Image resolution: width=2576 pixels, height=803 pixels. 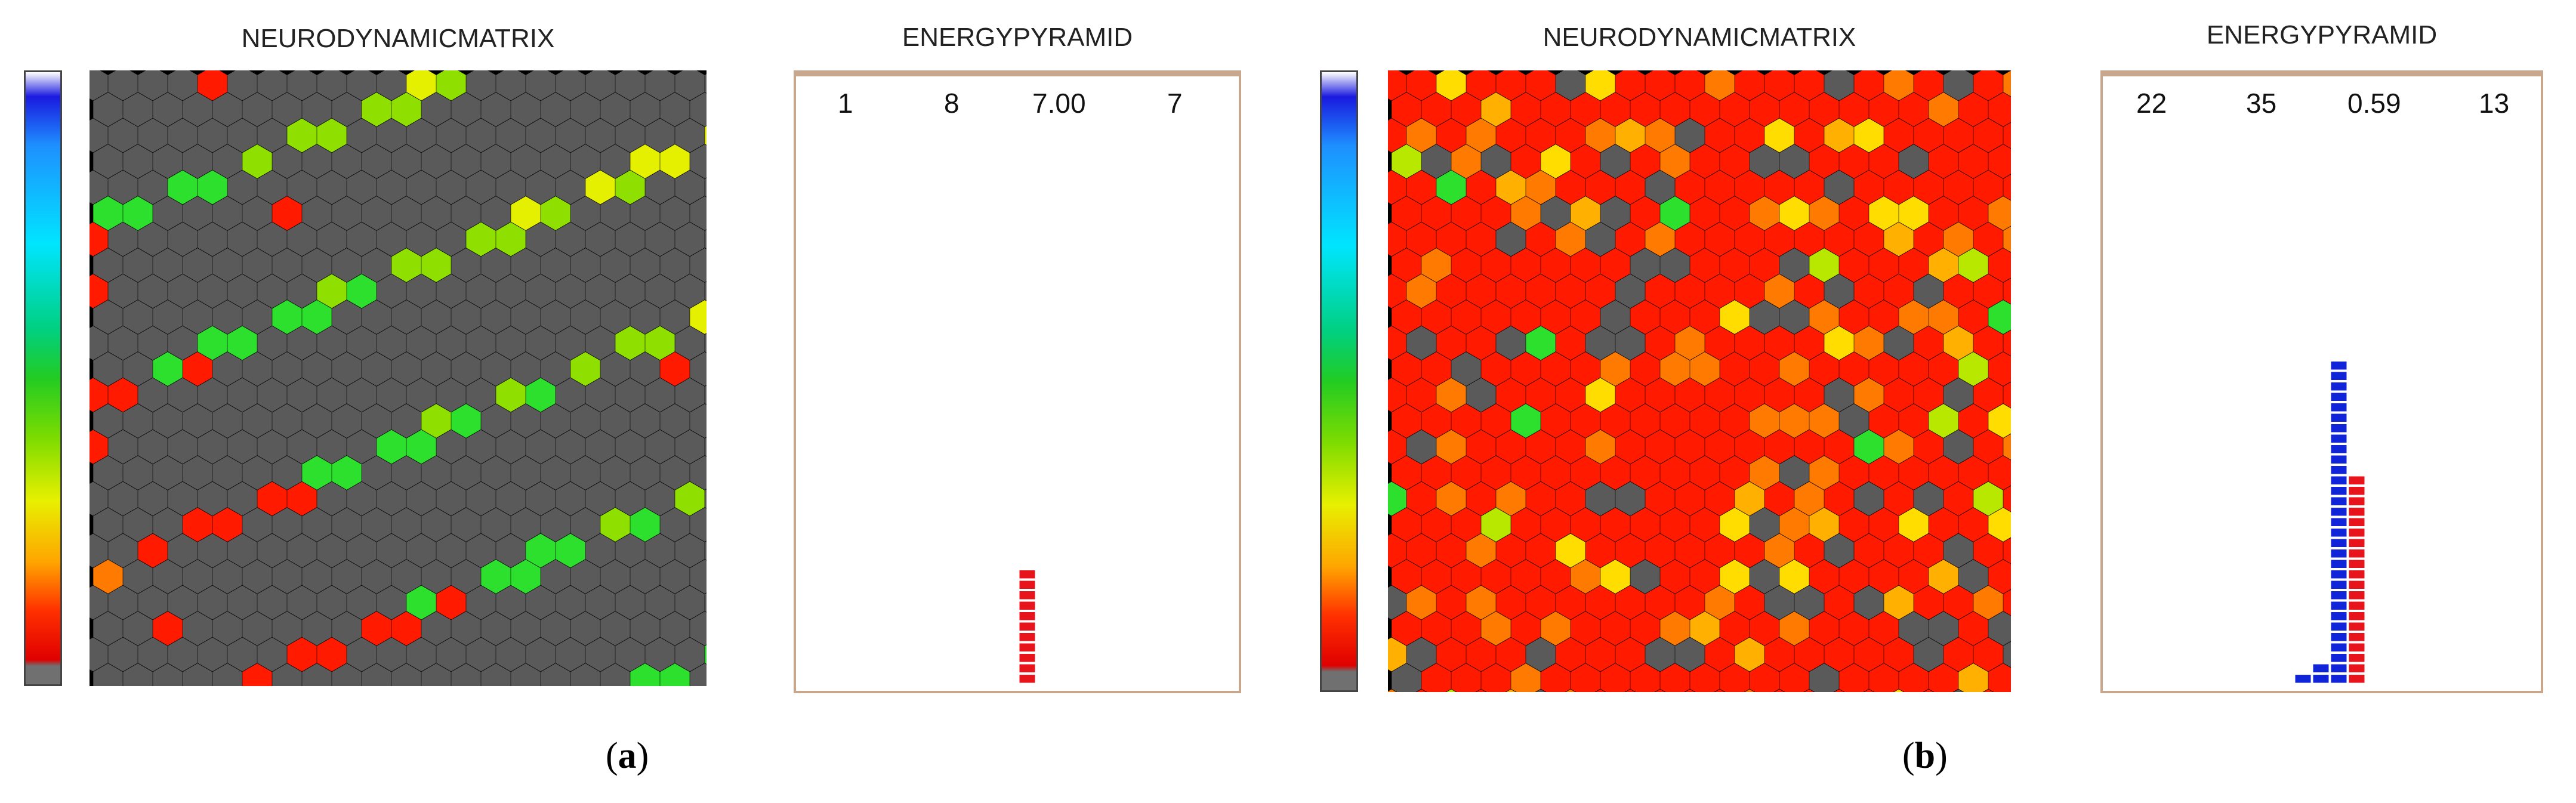 What do you see at coordinates (627, 756) in the screenshot?
I see `caption-a: (a)` at bounding box center [627, 756].